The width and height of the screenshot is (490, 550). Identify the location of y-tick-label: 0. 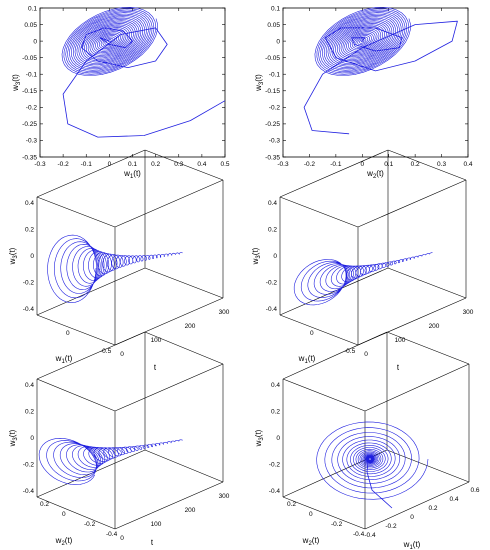
(35, 41).